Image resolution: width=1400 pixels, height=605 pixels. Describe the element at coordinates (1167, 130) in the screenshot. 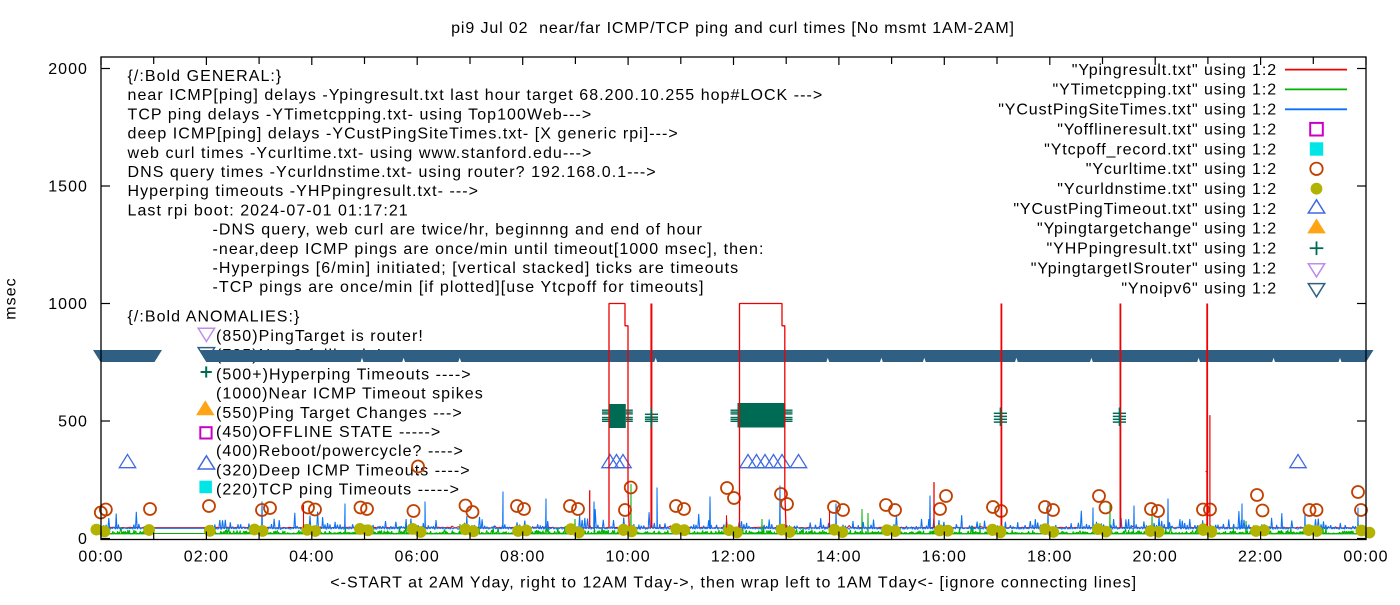

I see `svg-text: "Yofflineresult.txt" using 1:2` at that location.